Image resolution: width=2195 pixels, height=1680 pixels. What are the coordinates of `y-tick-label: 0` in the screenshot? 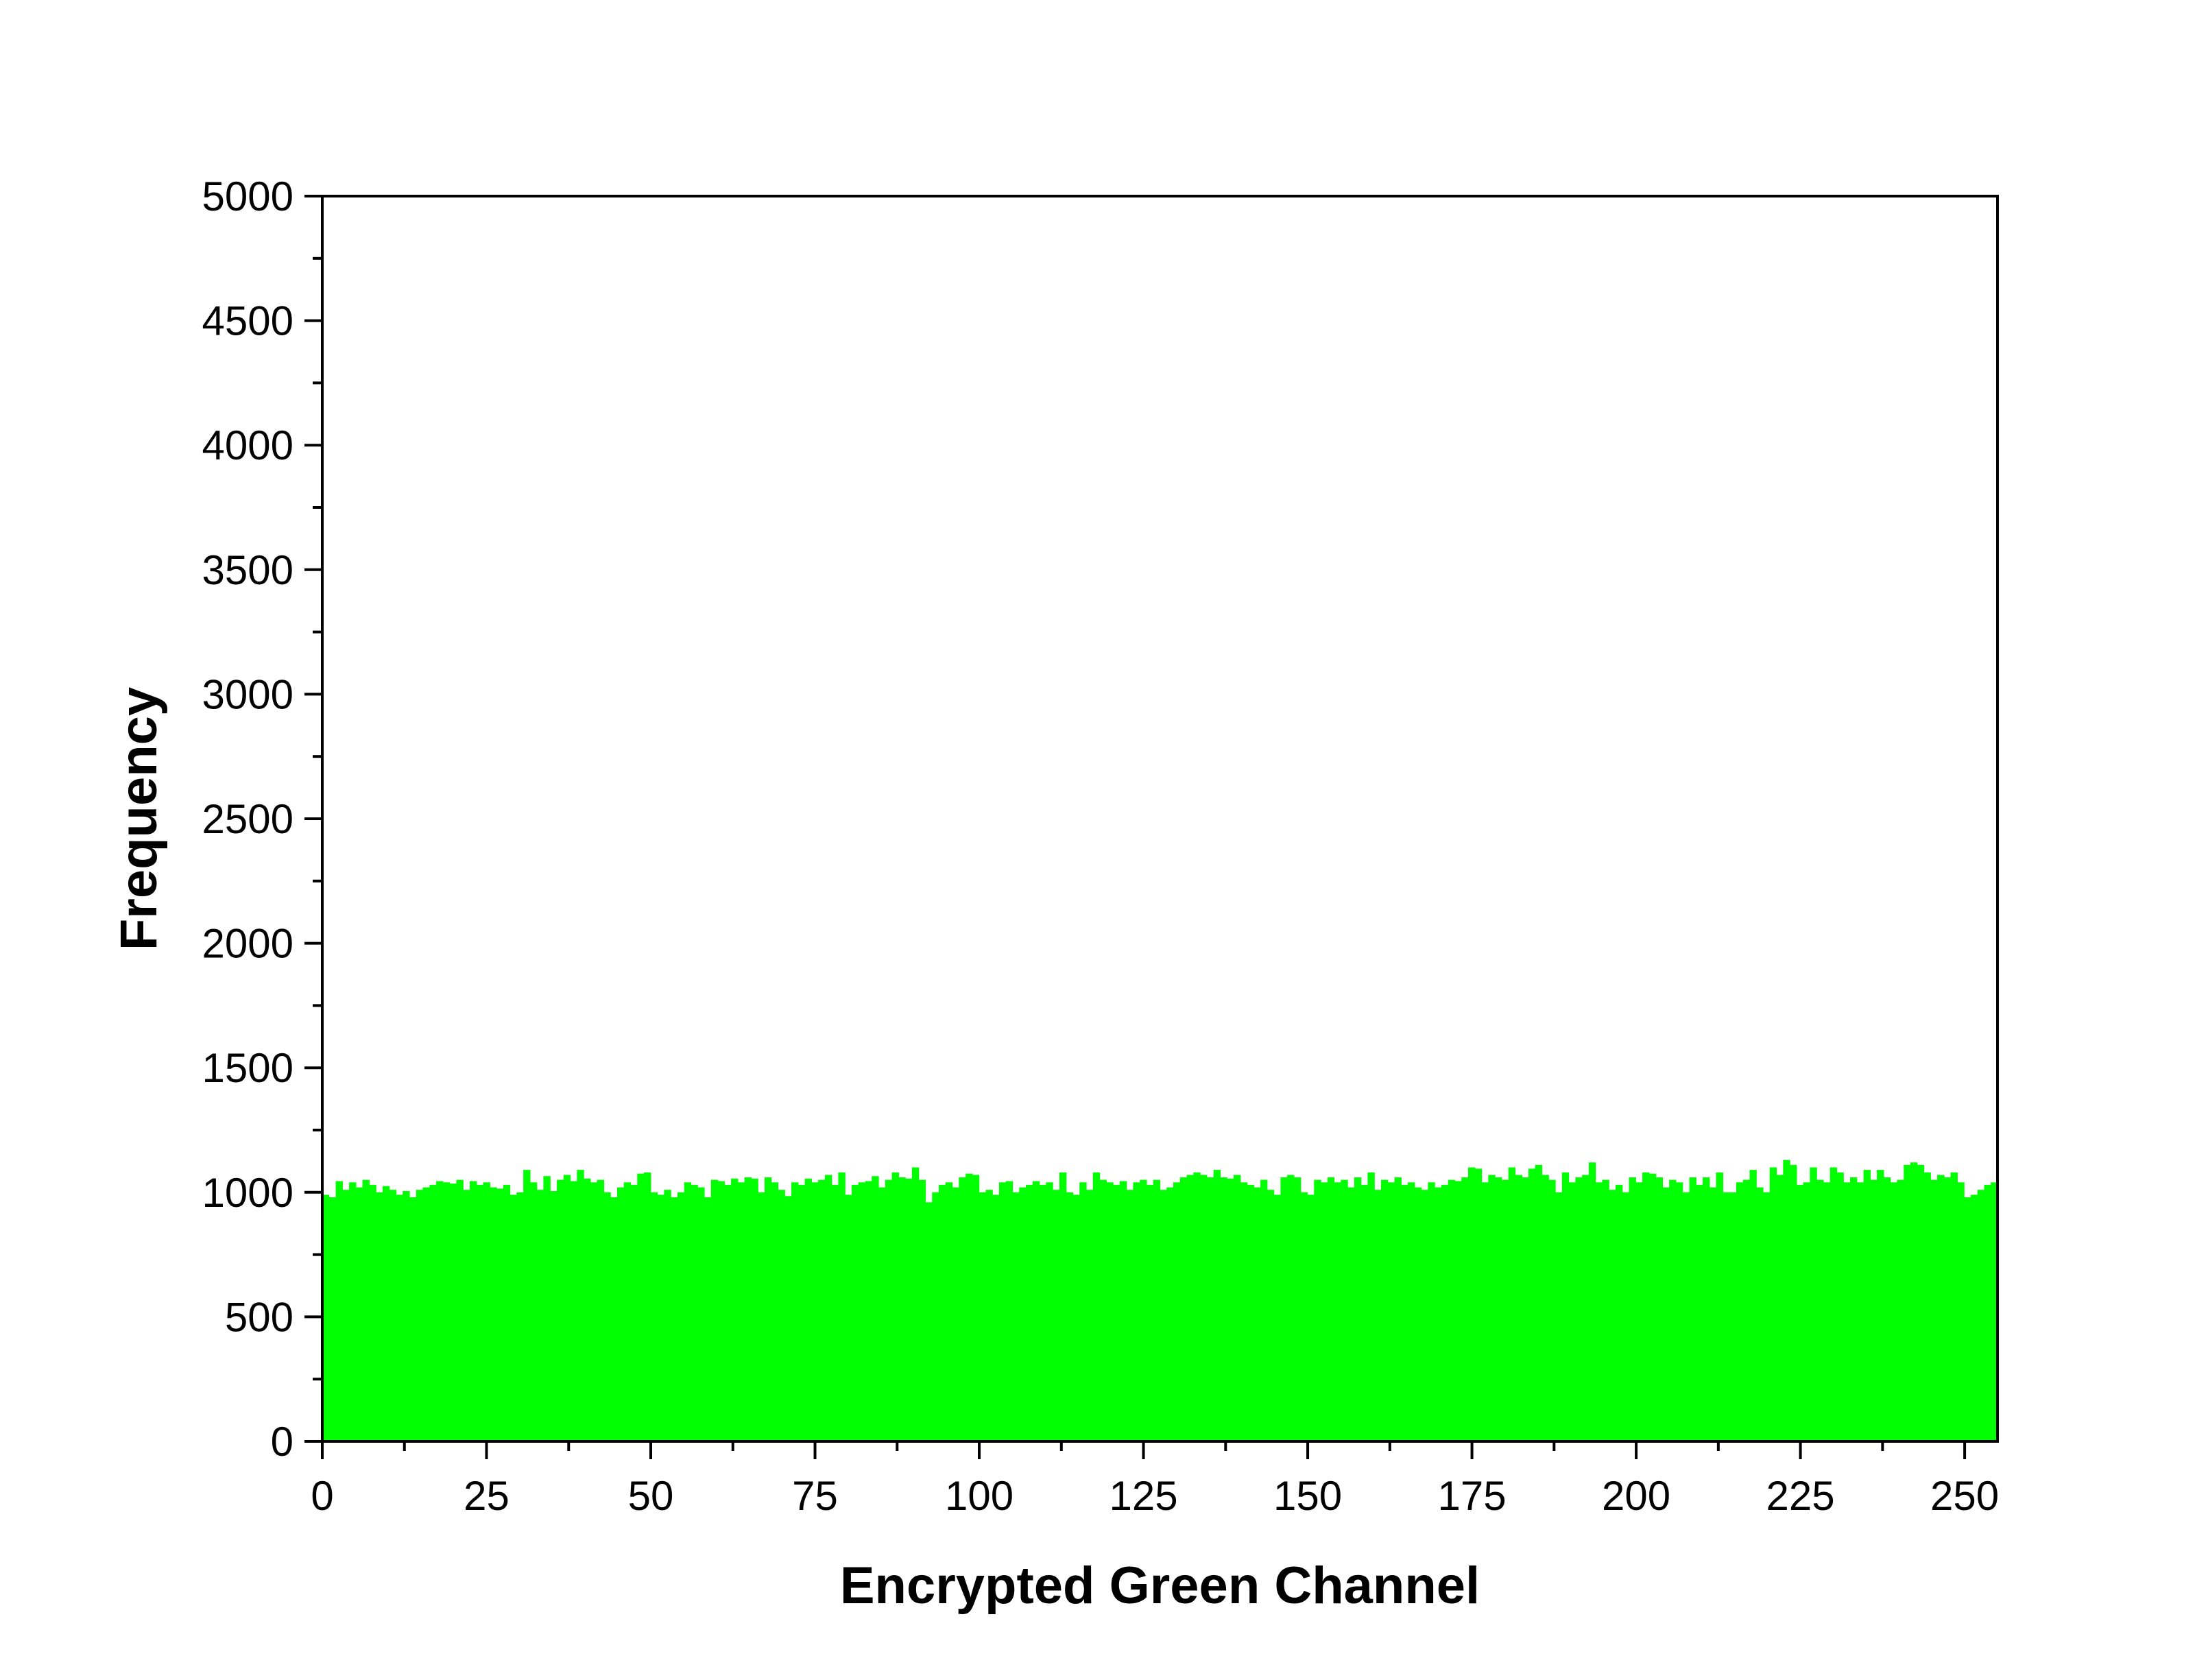 It's located at (282, 1442).